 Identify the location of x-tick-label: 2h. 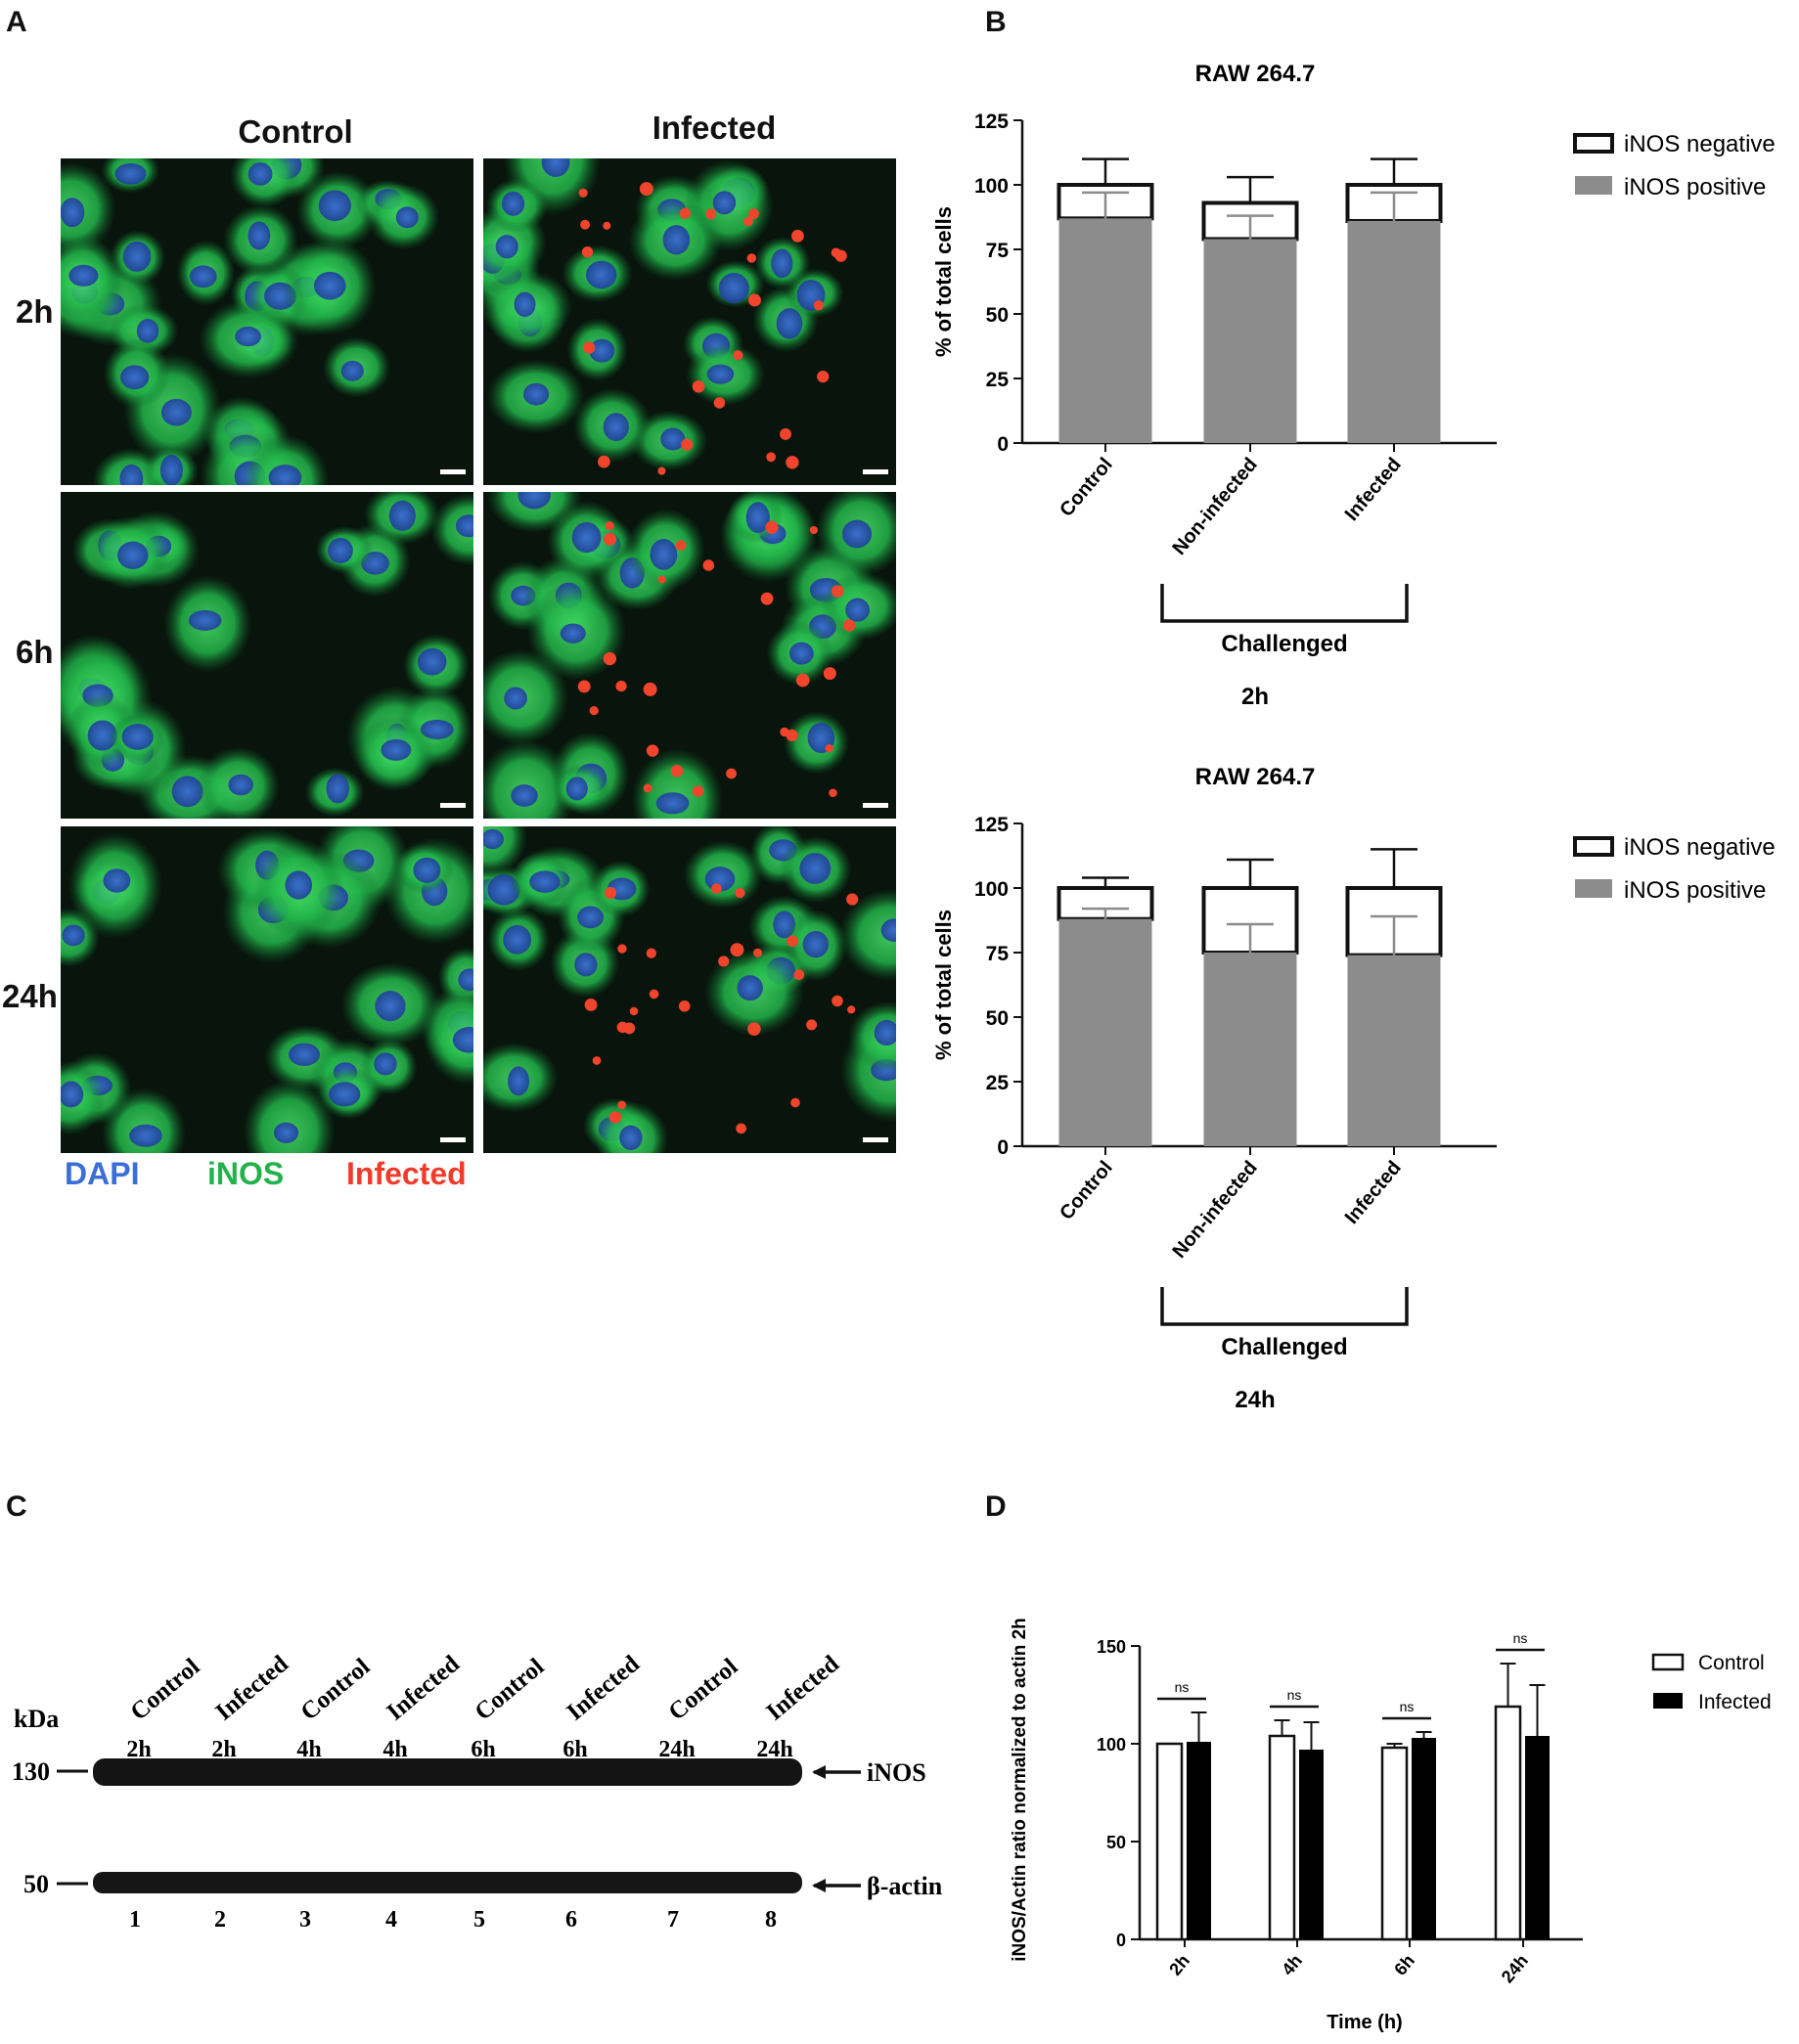
(1179, 1965).